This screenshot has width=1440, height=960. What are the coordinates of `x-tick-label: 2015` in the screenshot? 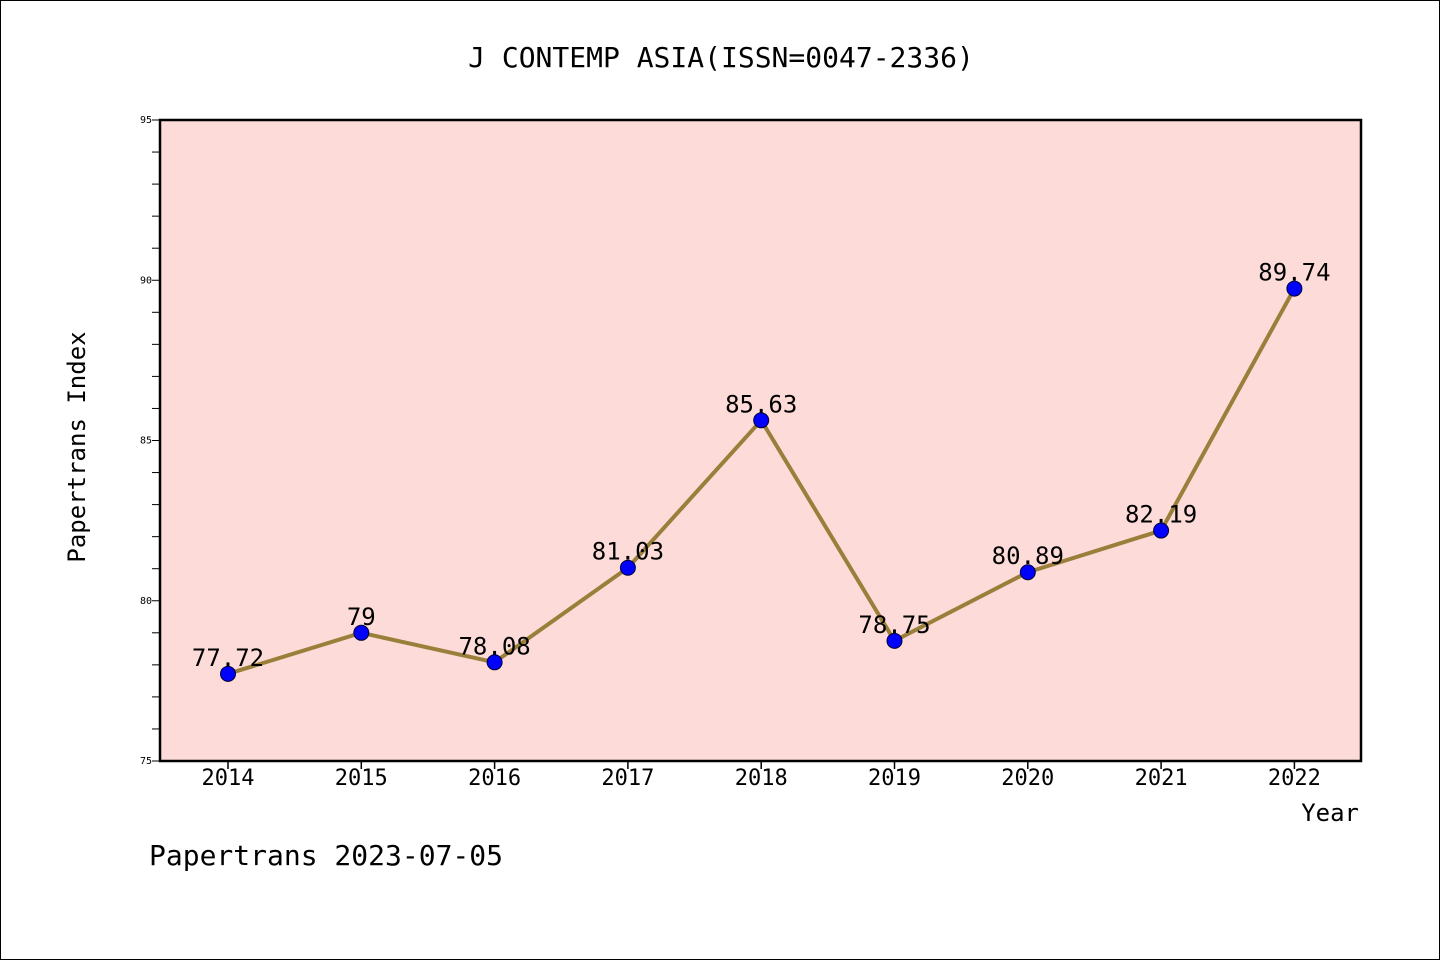 It's located at (361, 778).